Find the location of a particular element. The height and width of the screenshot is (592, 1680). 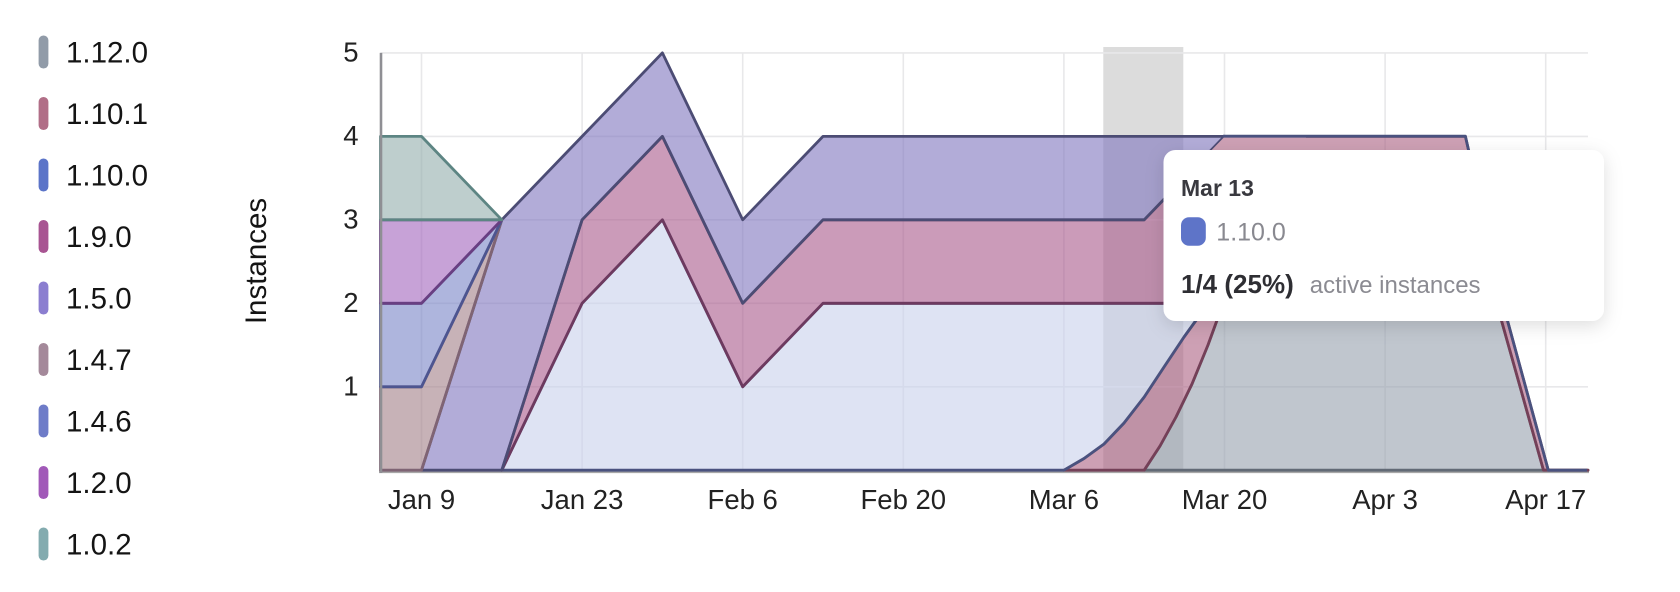

svg-text: Apr 3 is located at coordinates (1385, 499).